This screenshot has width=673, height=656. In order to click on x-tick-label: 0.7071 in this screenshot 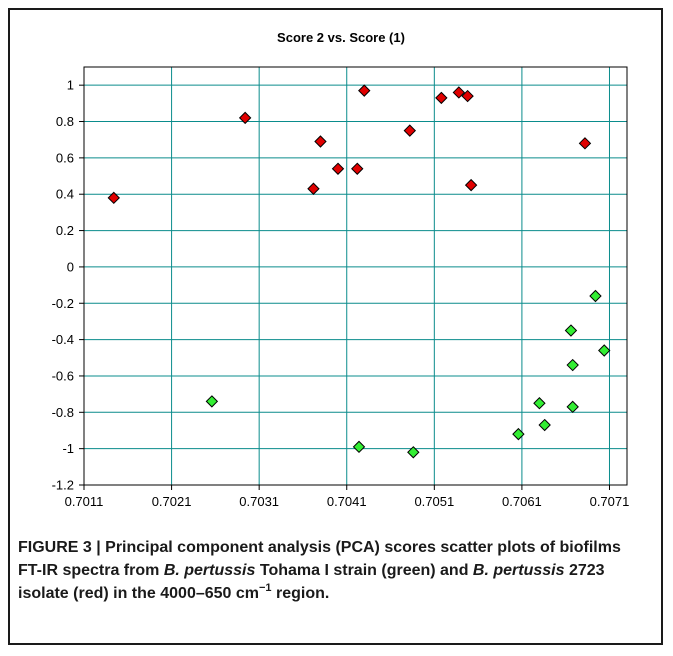, I will do `click(610, 501)`.